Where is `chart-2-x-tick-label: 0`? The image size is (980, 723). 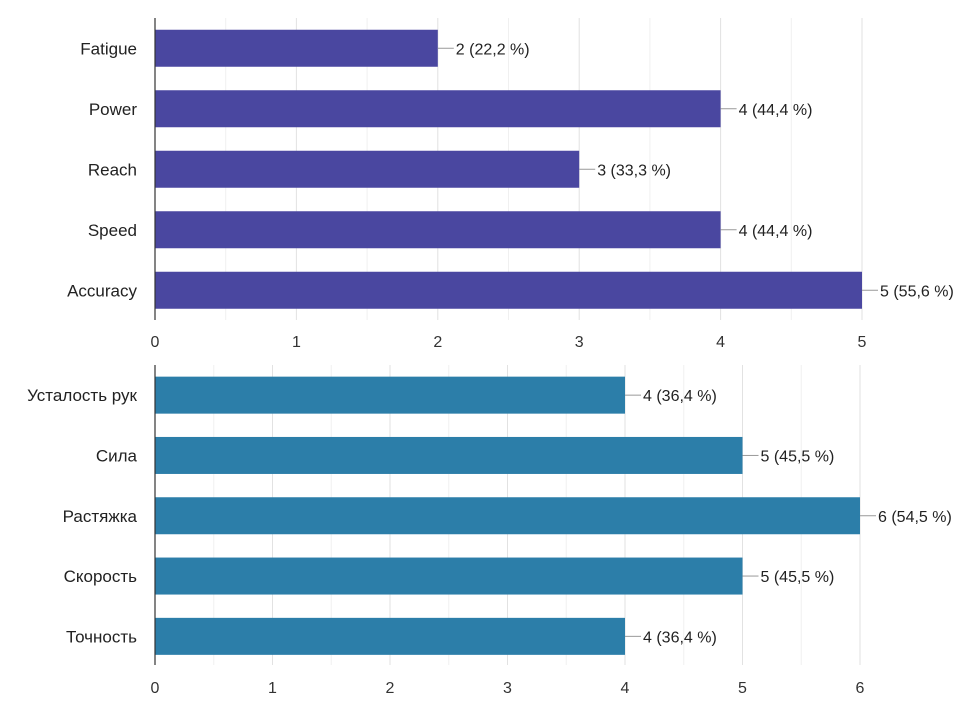
chart-2-x-tick-label: 0 is located at coordinates (155, 688).